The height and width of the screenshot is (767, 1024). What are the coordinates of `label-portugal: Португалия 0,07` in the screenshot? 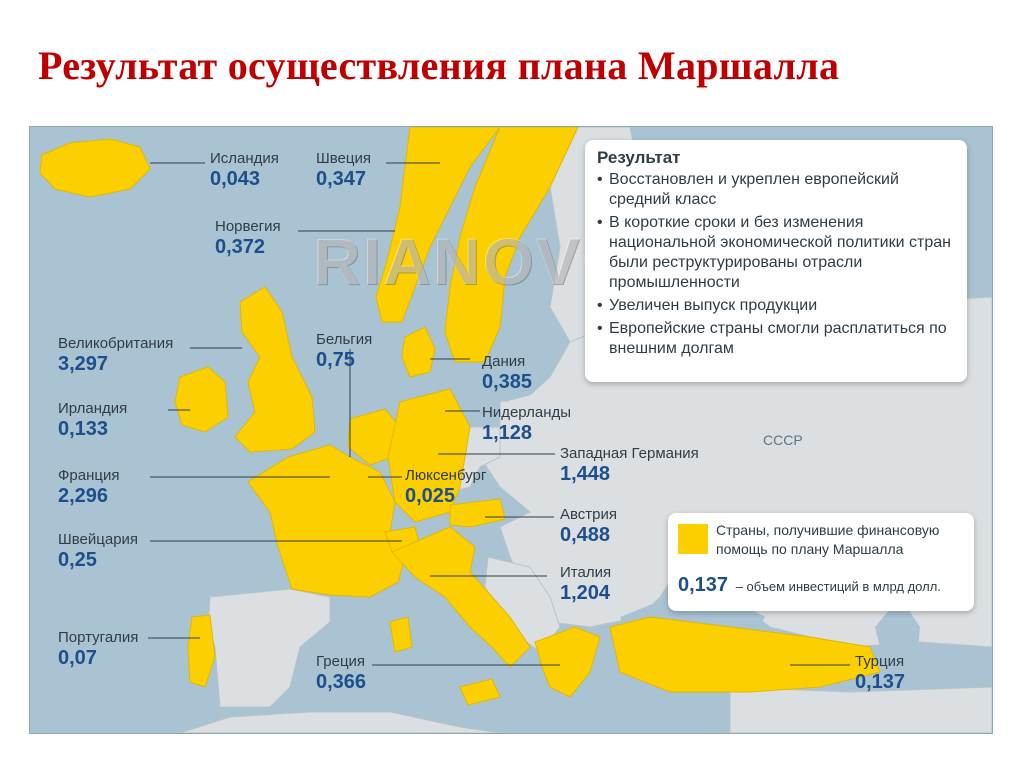 It's located at (98, 649).